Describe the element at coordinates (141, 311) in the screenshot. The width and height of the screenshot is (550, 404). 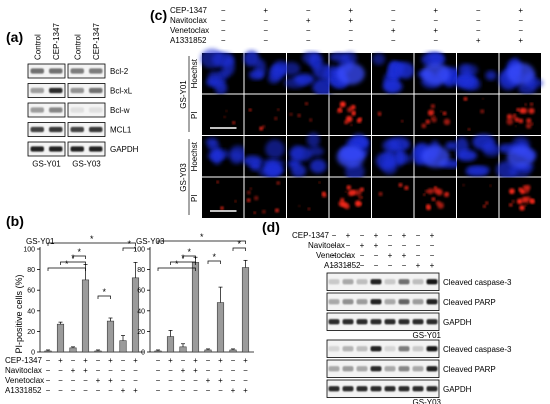
I see `y-tick-label: 40` at that location.